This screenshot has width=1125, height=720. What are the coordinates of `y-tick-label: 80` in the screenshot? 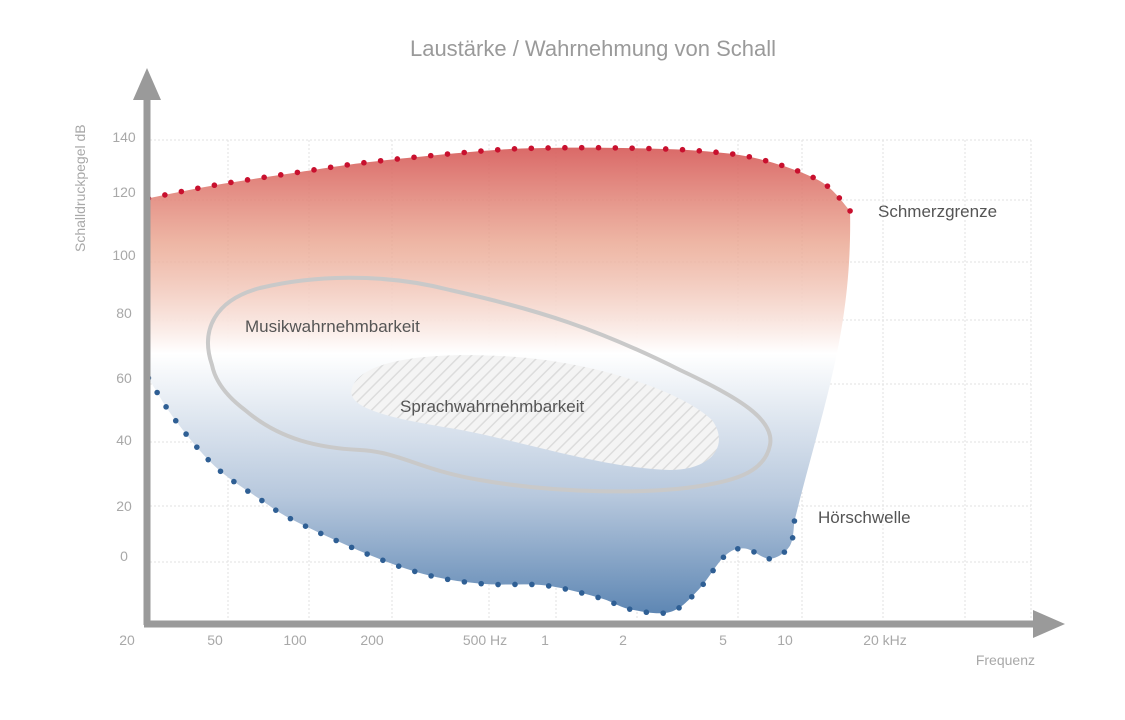 It's located at (124, 313).